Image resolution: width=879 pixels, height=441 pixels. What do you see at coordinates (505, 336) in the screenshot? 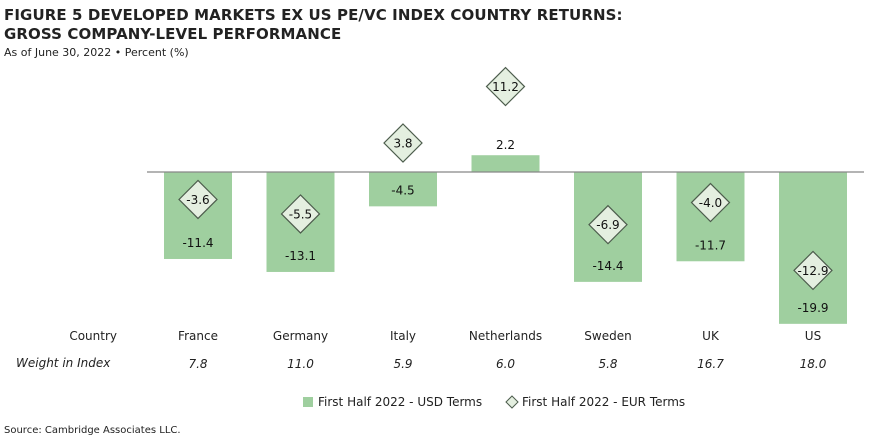
I see `category-label: Netherlands` at bounding box center [505, 336].